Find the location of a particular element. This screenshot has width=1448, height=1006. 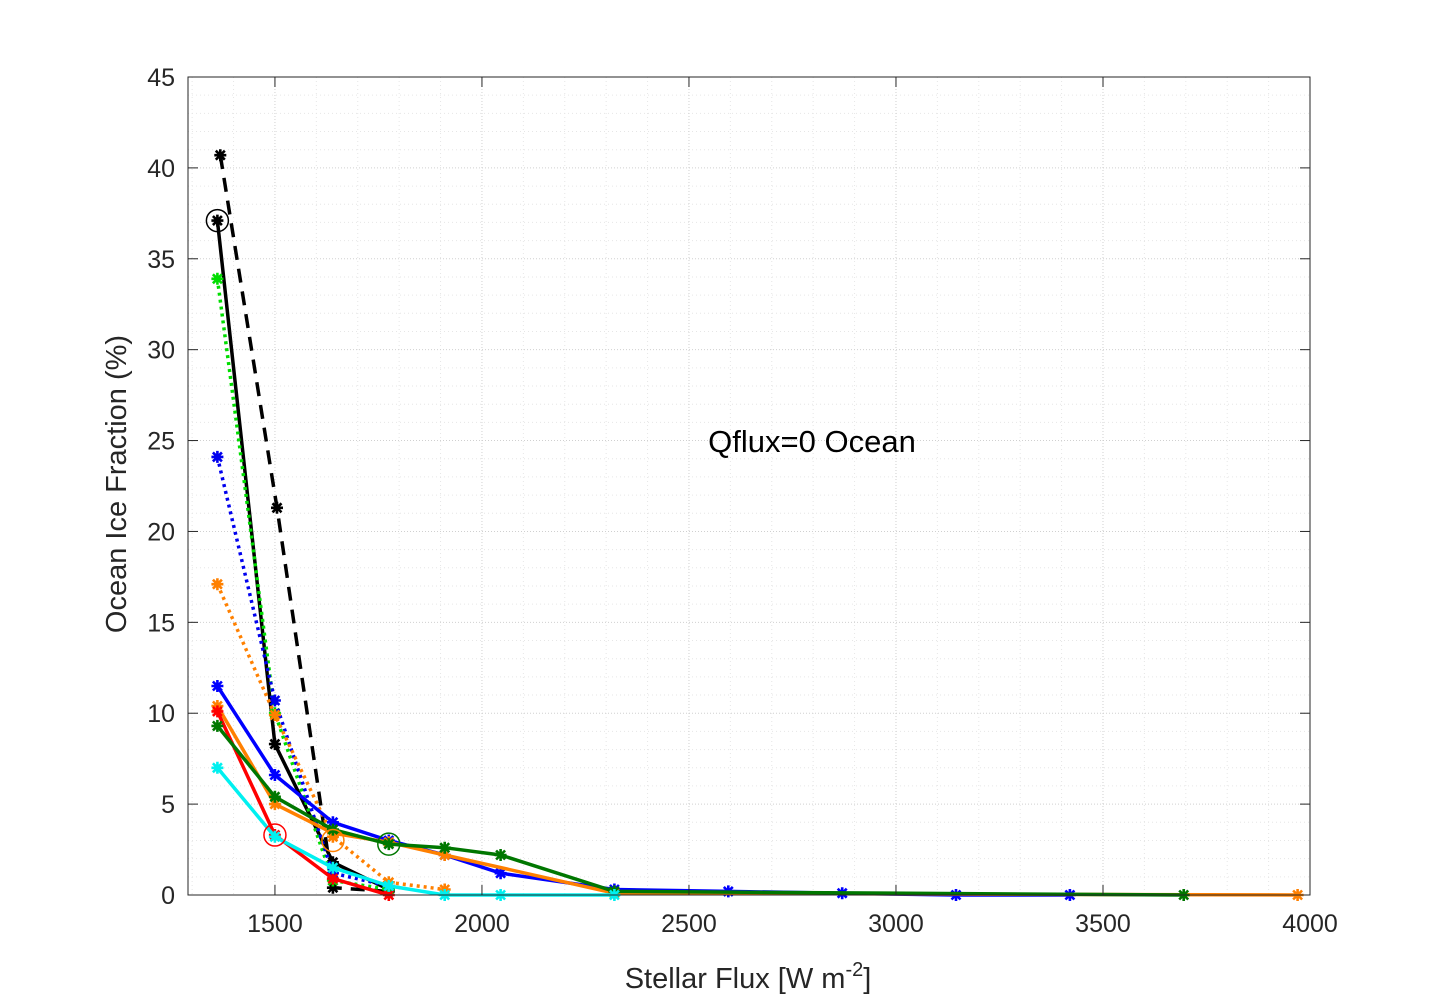

y-tick-label: 5 is located at coordinates (168, 805).